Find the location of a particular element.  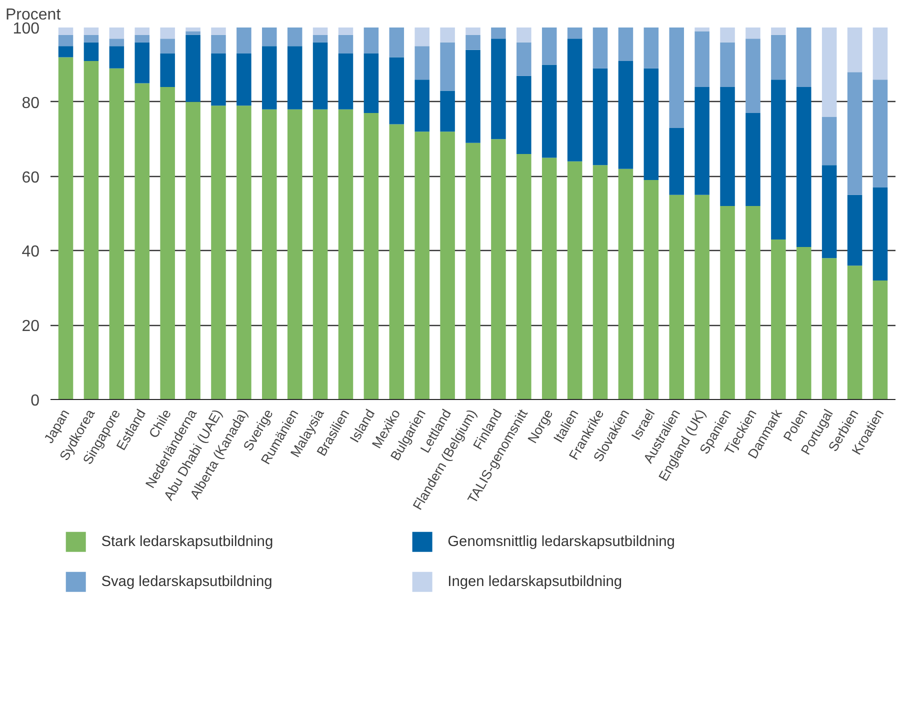

y-tick-label: 80 is located at coordinates (31, 103).